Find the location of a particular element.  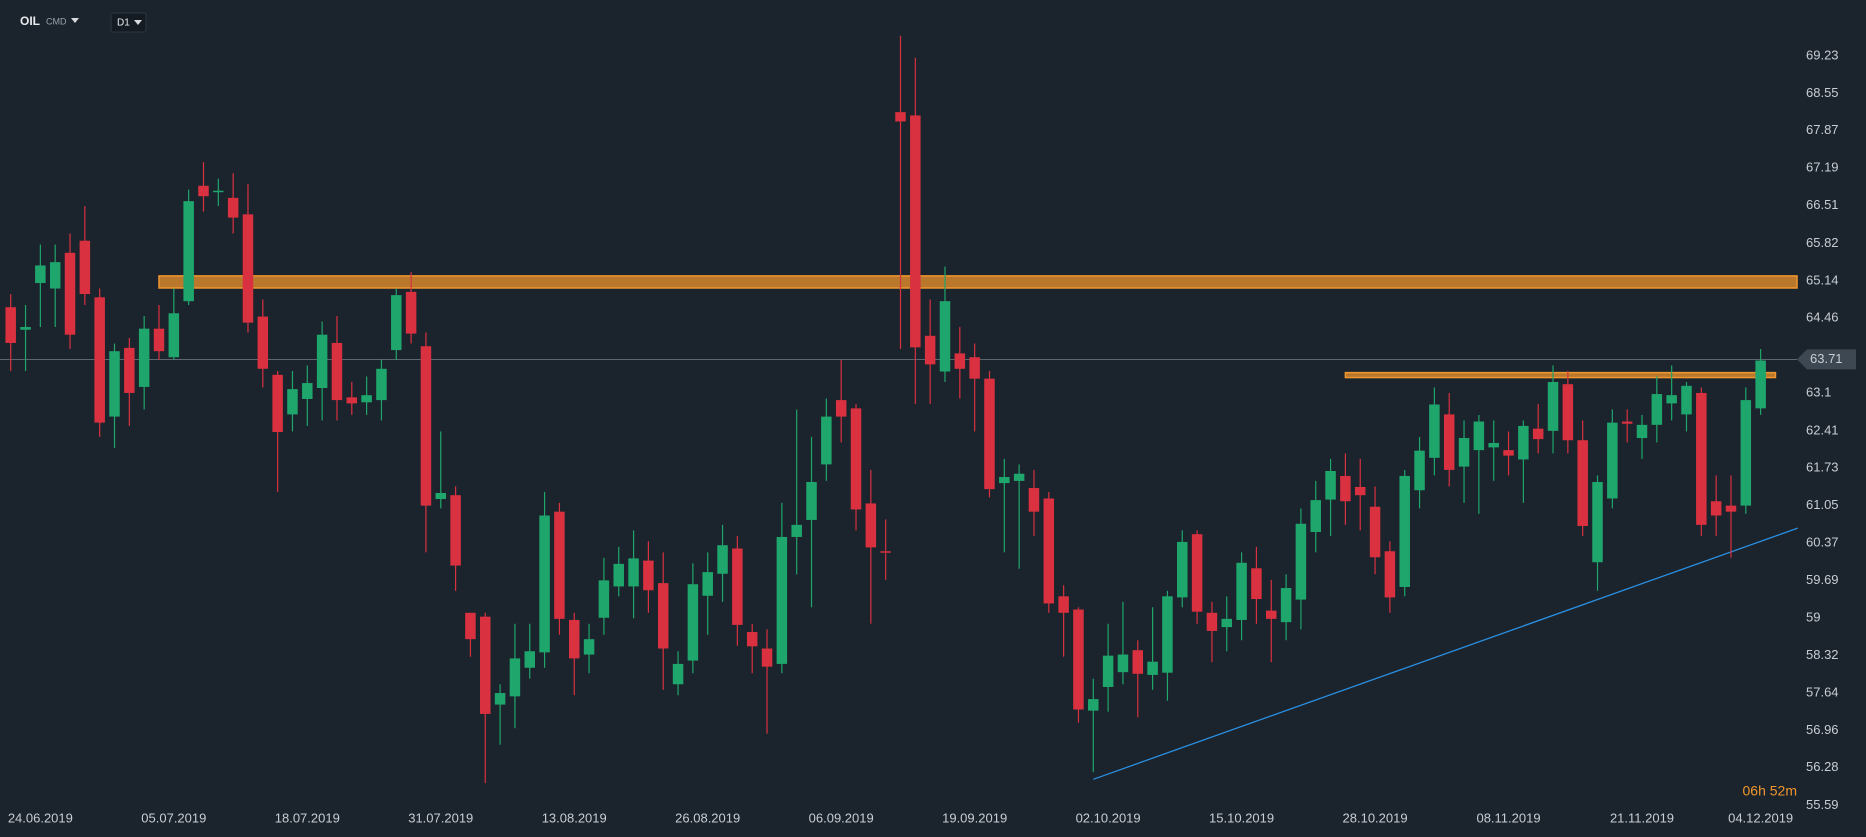

y-tick-label: 56.28 is located at coordinates (1822, 766).